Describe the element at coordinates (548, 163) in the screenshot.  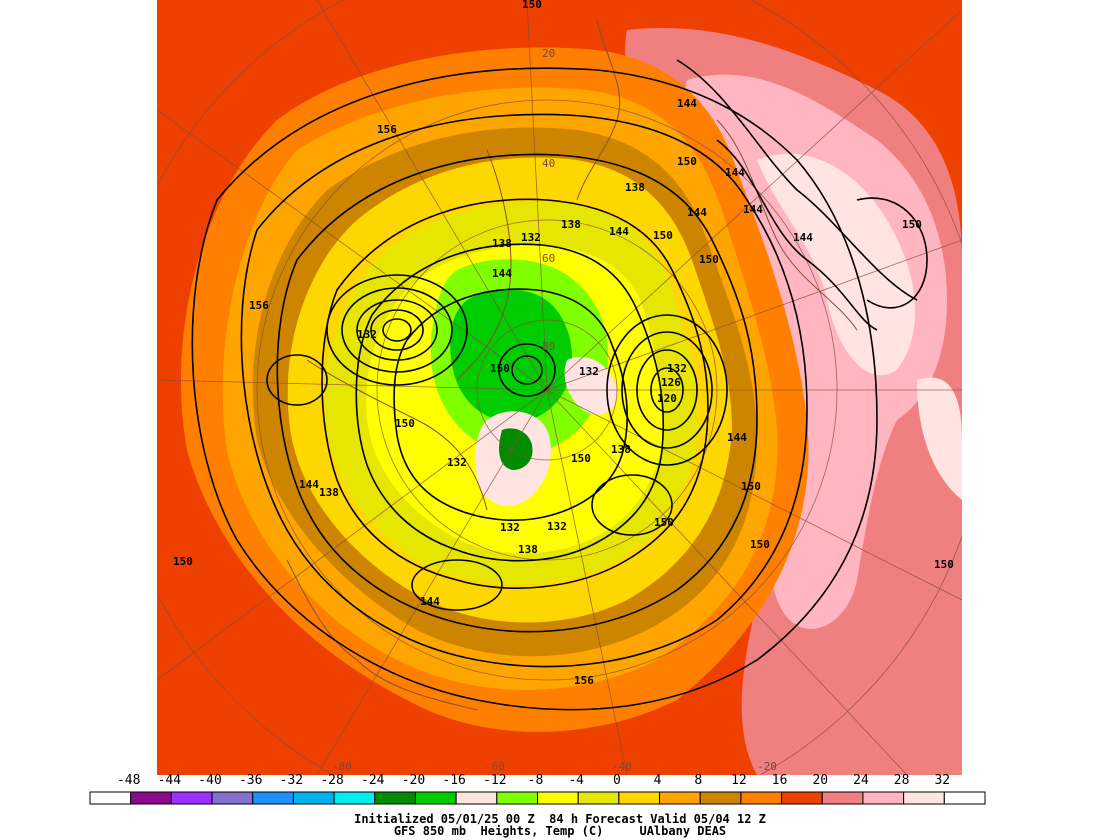
I see `lat-label: 40` at that location.